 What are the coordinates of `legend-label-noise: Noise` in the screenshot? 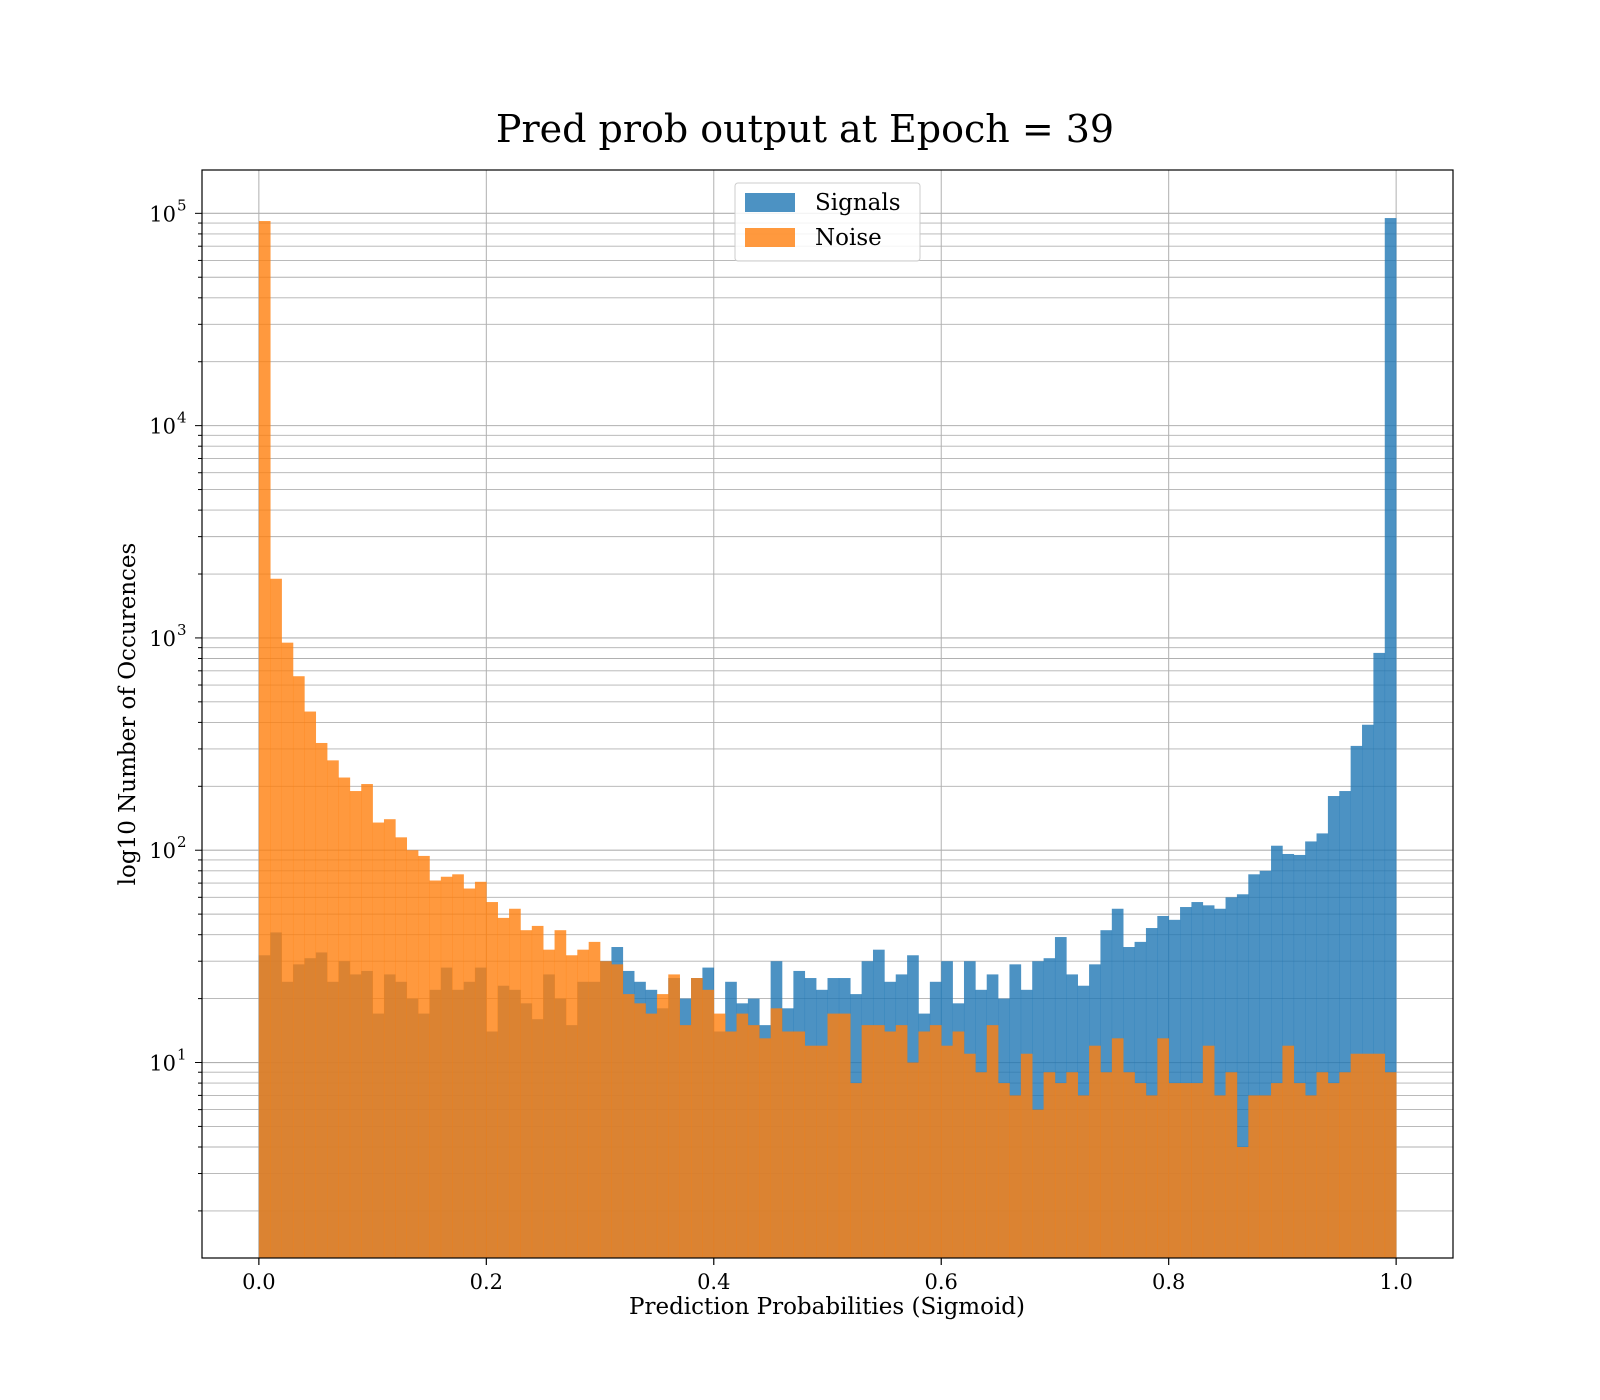 It's located at (848, 238).